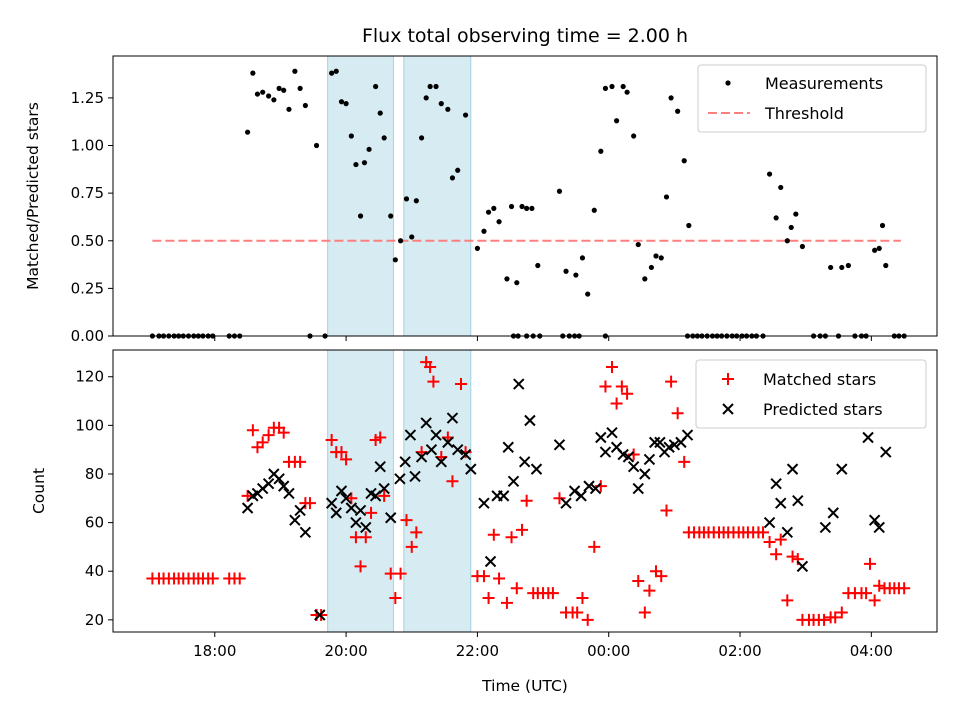 The image size is (960, 720). I want to click on x-tick-label: 18:00, so click(214, 651).